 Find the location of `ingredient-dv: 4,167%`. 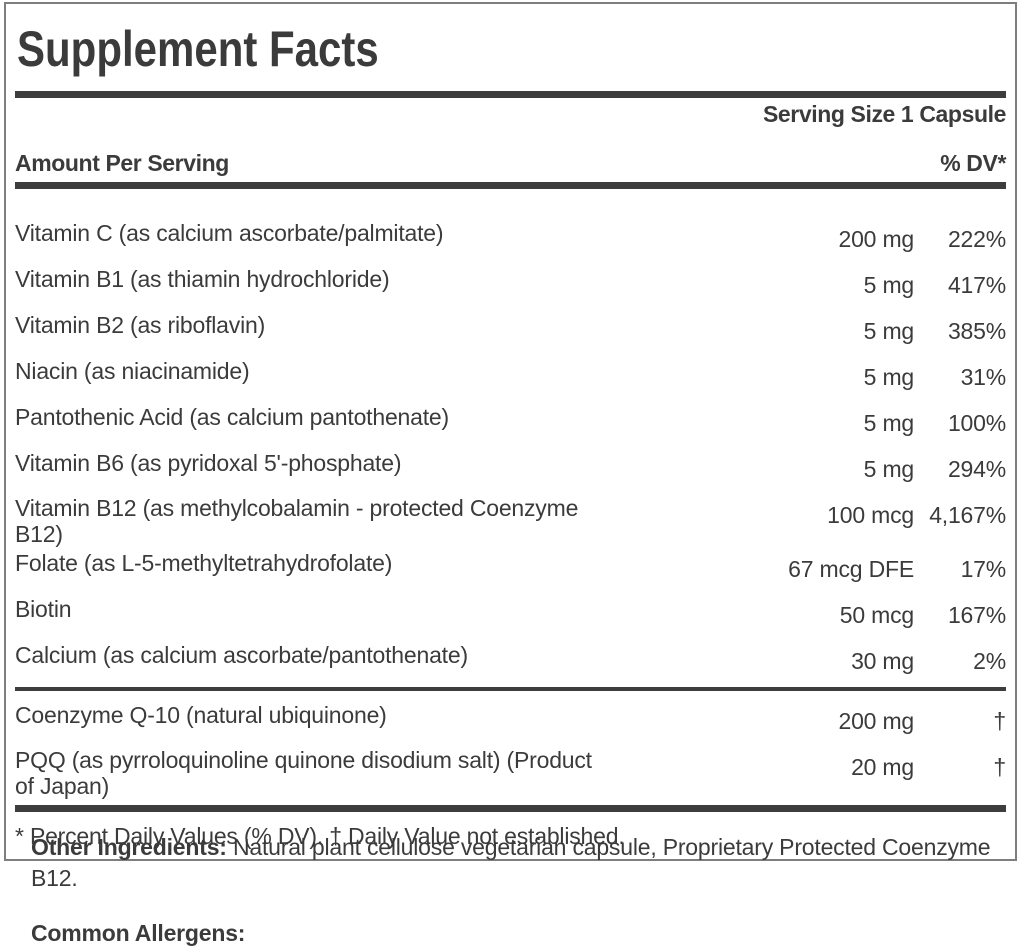

ingredient-dv: 4,167% is located at coordinates (967, 515).